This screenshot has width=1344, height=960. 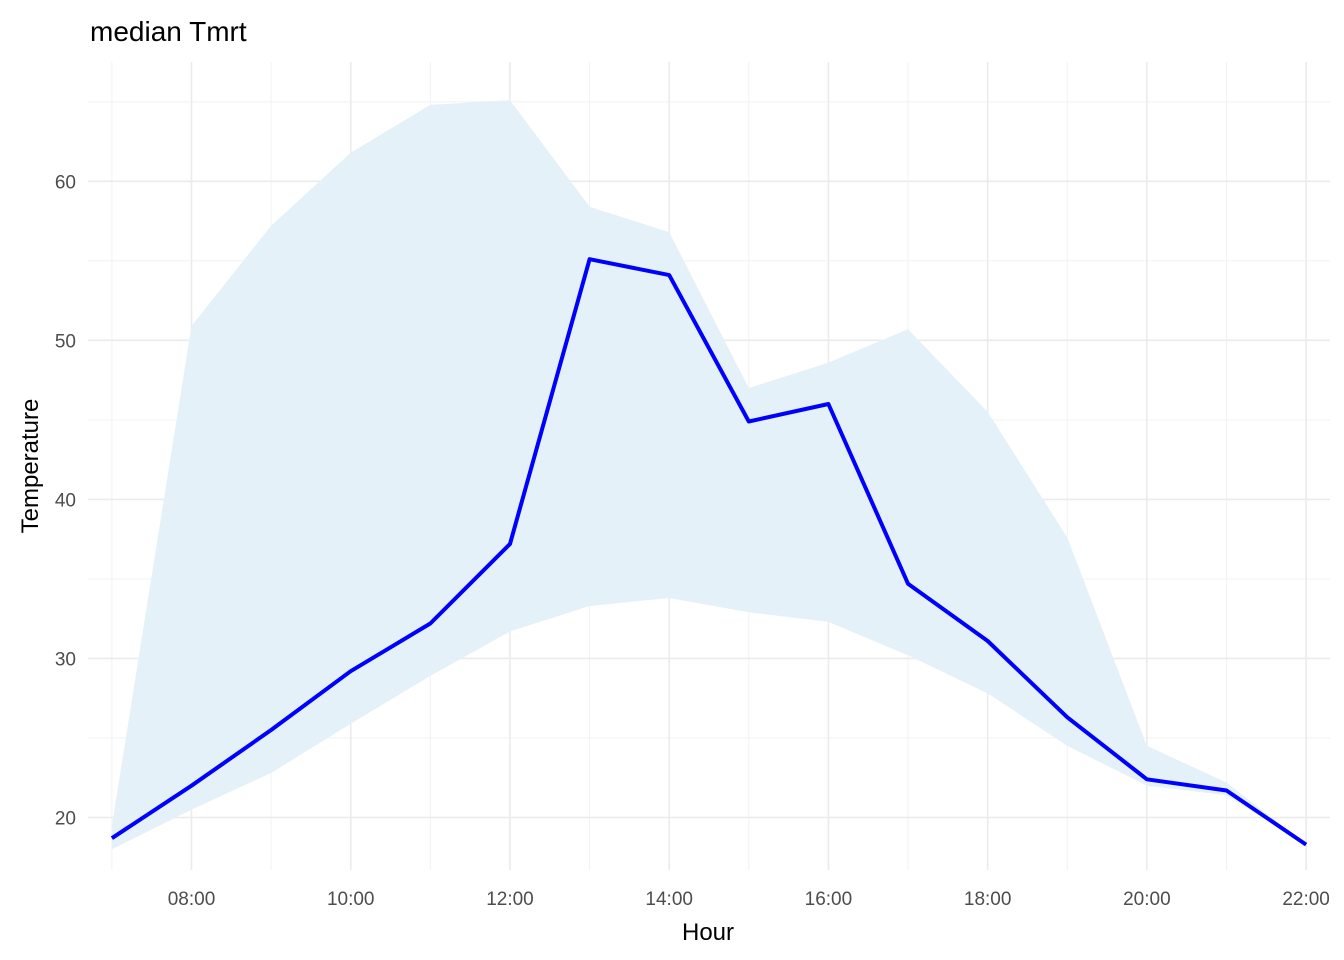 I want to click on x-tick-label: 14:00, so click(x=669, y=899).